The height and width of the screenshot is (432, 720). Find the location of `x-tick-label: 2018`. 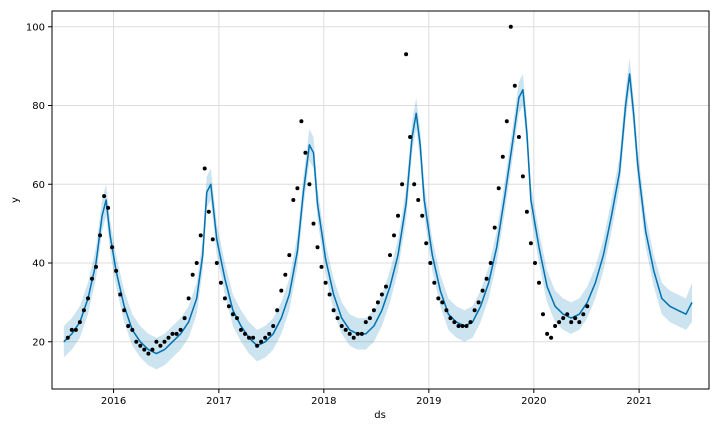

x-tick-label: 2018 is located at coordinates (323, 401).